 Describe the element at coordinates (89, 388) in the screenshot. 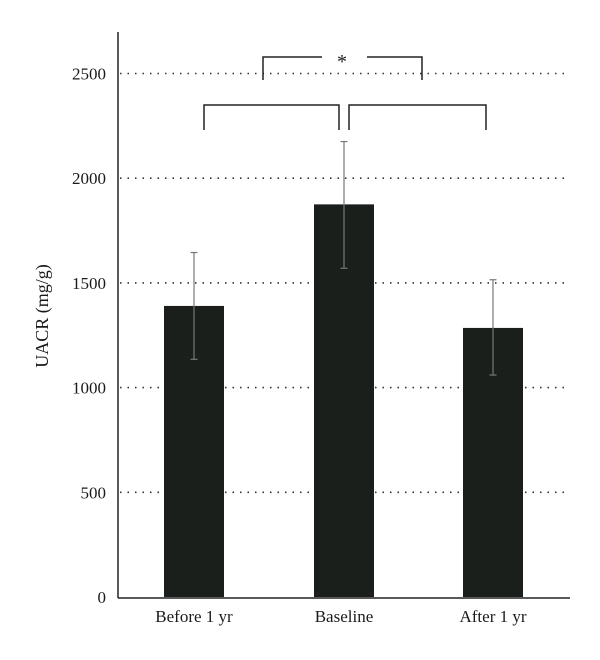

I see `y-tick-label: 1000` at that location.